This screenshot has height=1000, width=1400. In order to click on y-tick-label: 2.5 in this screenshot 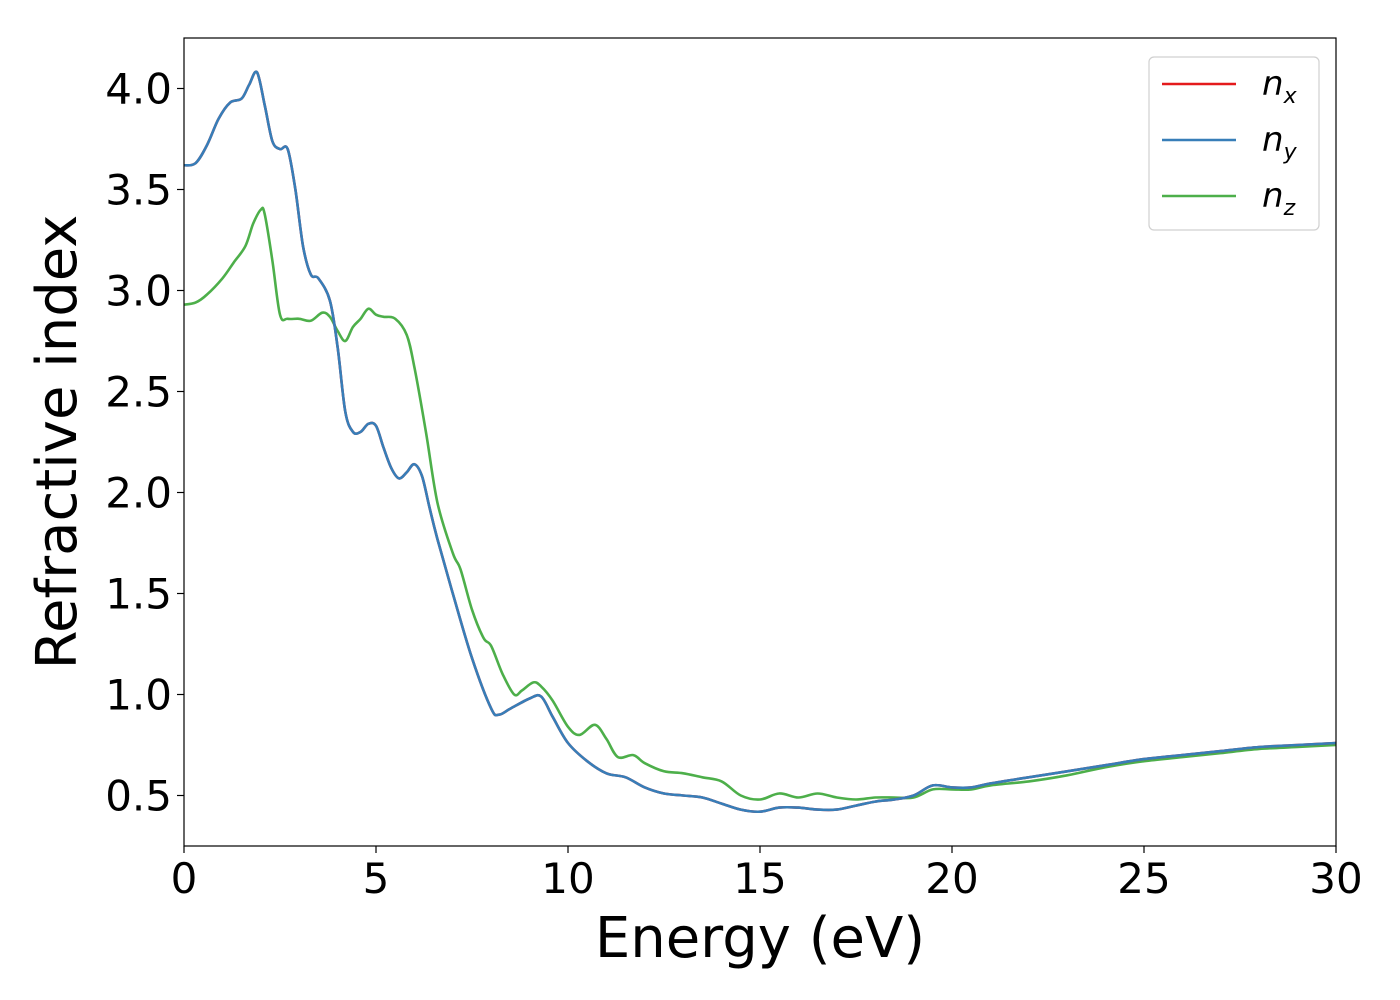, I will do `click(138, 392)`.